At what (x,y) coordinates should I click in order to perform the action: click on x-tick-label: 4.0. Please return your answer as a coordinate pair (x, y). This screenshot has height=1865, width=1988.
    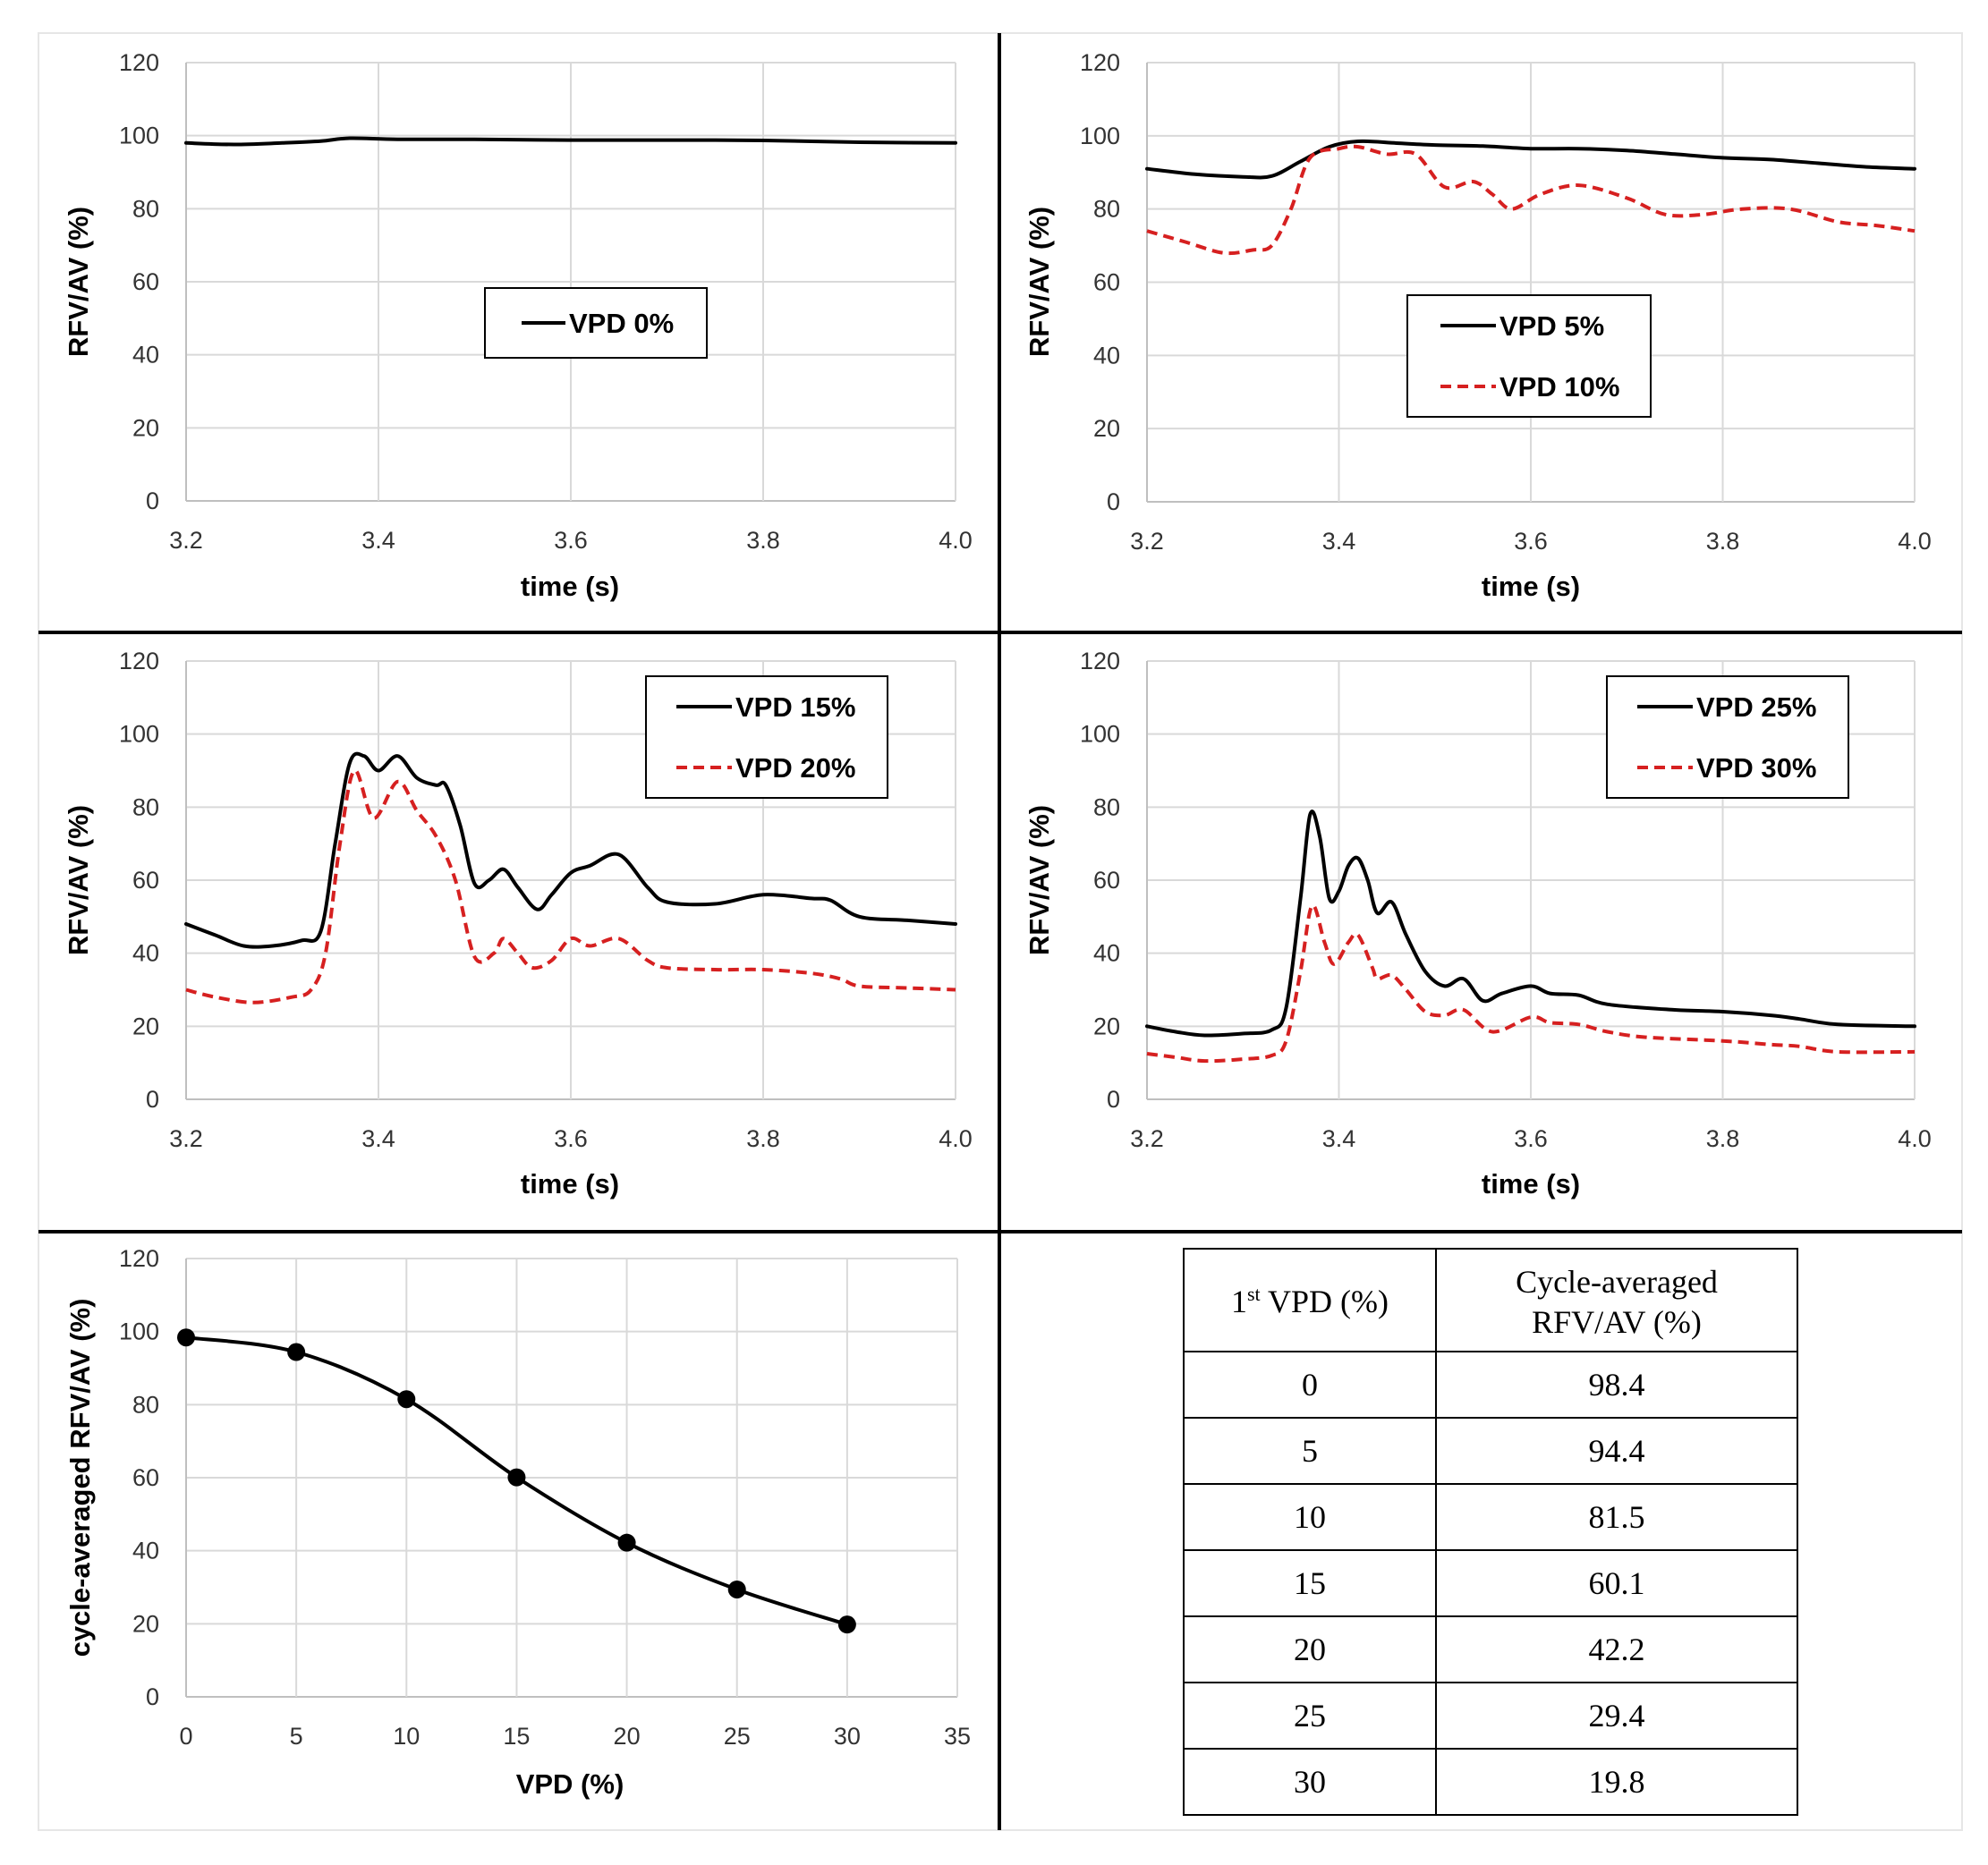
    Looking at the image, I should click on (956, 1138).